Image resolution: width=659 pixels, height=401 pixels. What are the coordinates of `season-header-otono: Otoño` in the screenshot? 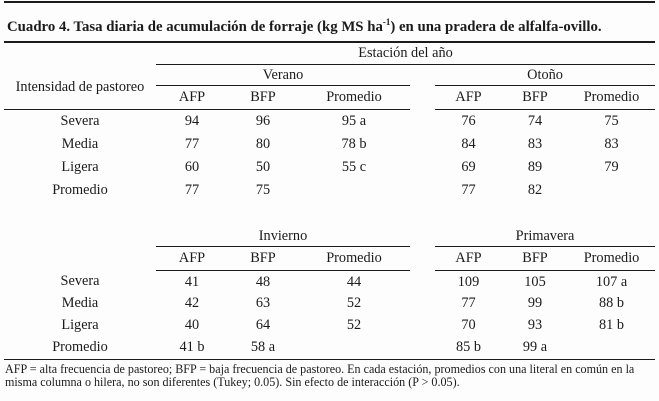 It's located at (545, 75).